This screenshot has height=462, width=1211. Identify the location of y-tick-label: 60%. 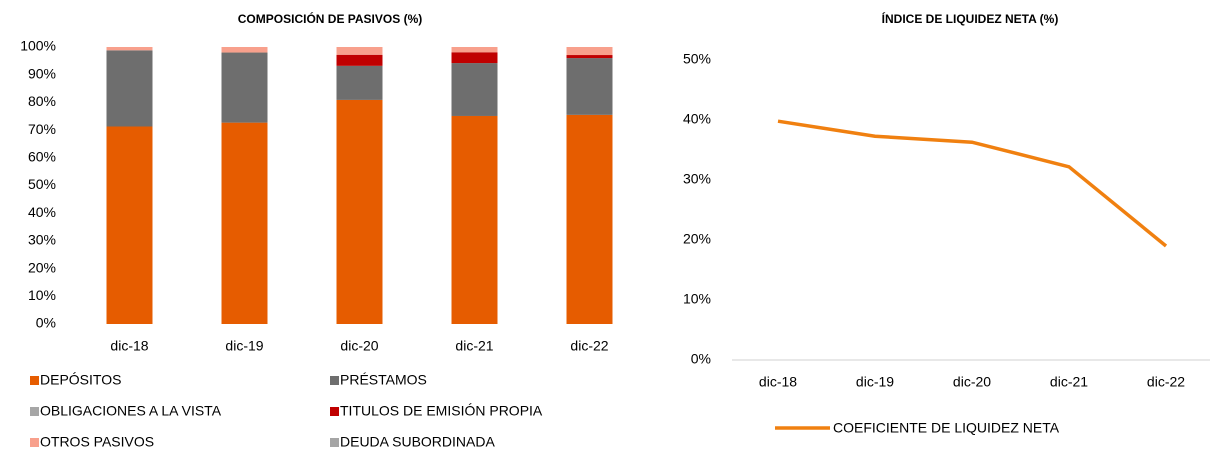
(42, 157).